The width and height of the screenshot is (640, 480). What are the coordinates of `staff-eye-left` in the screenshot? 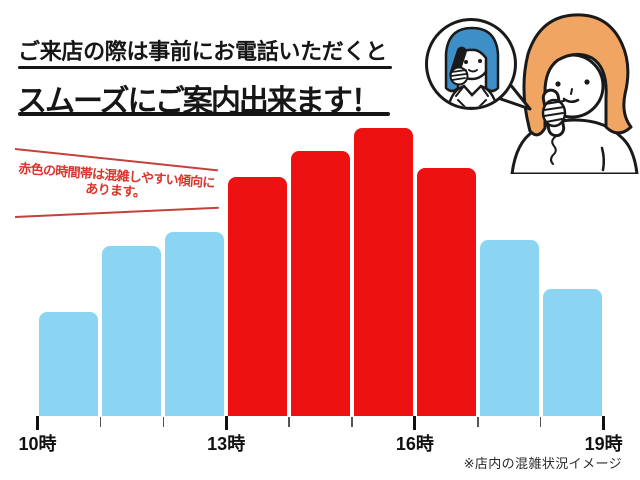 It's located at (466, 62).